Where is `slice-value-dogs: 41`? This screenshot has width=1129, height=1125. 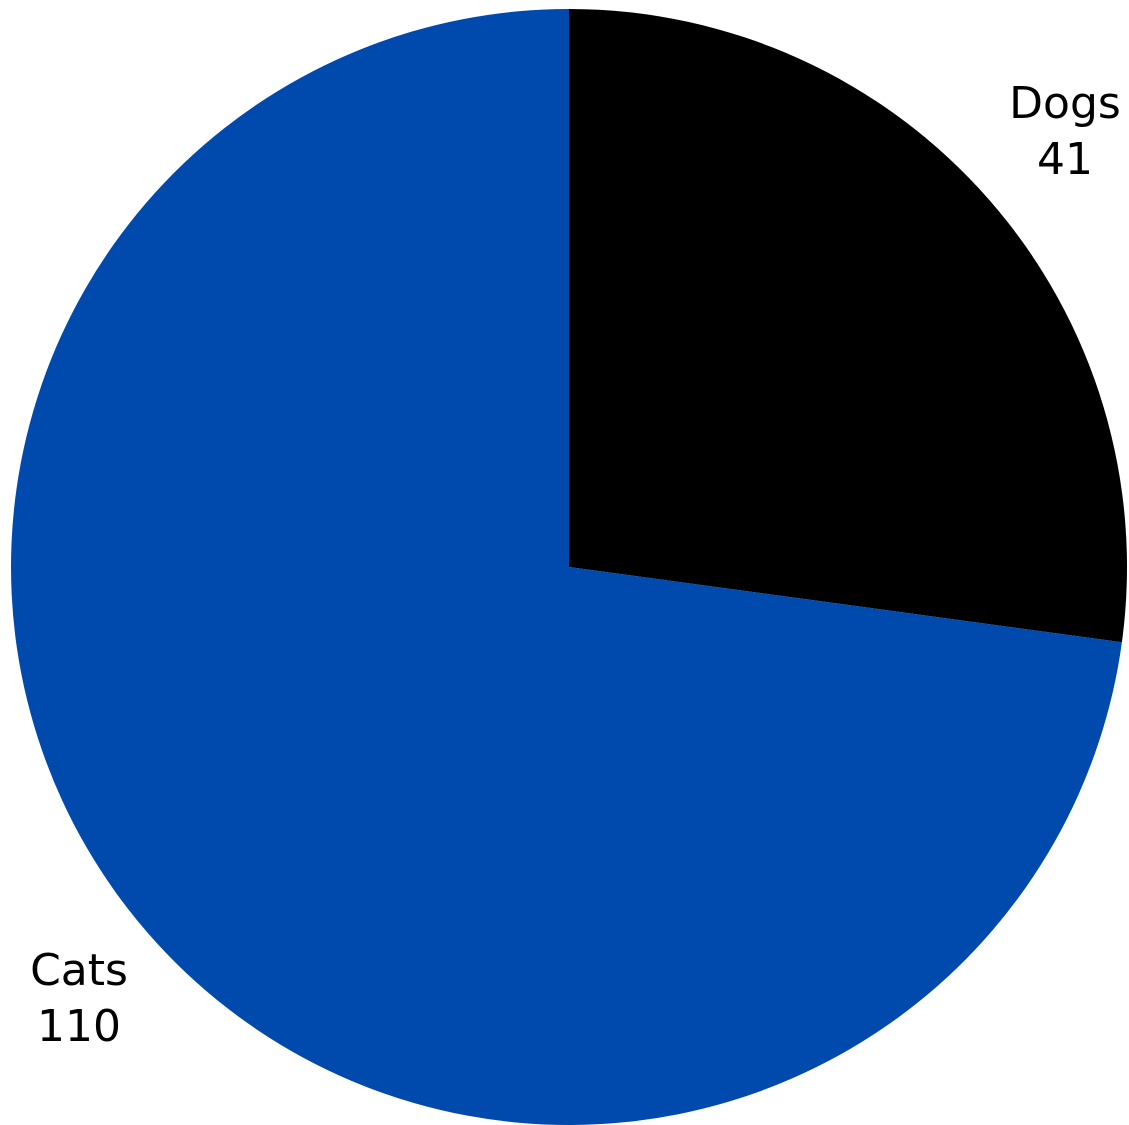 slice-value-dogs: 41 is located at coordinates (1065, 159).